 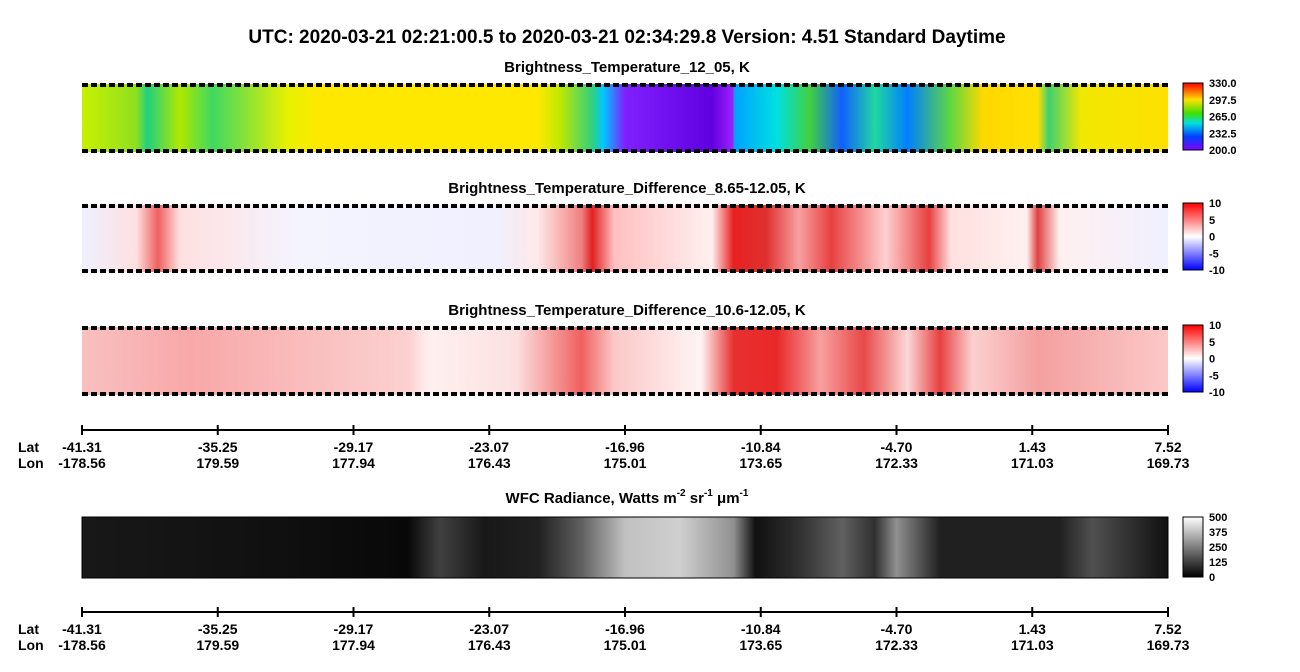 I want to click on colorbar-label: 500, so click(x=1218, y=518).